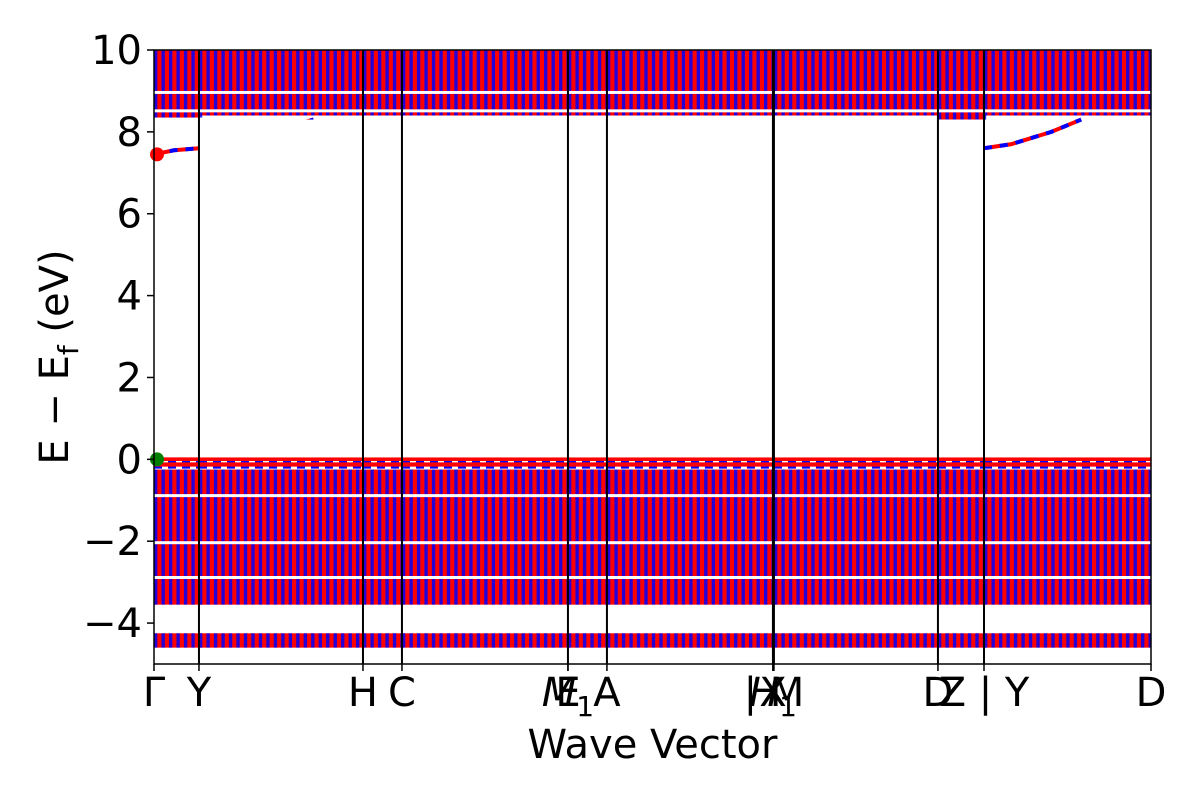 The image size is (1200, 805). I want to click on y-axis-title: E − Ef (eV), so click(58, 356).